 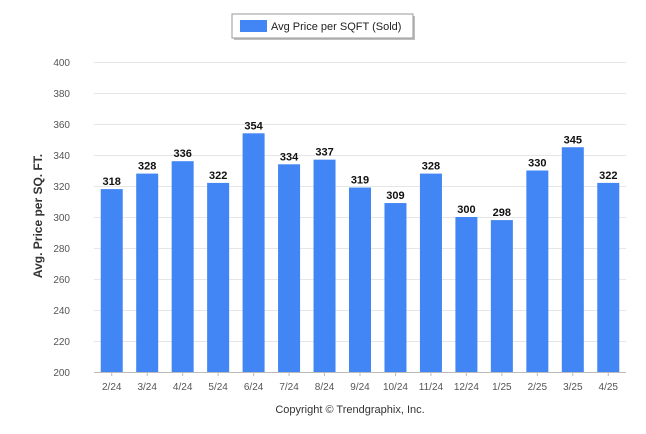 I want to click on y-tick-label: 360, so click(x=61, y=125).